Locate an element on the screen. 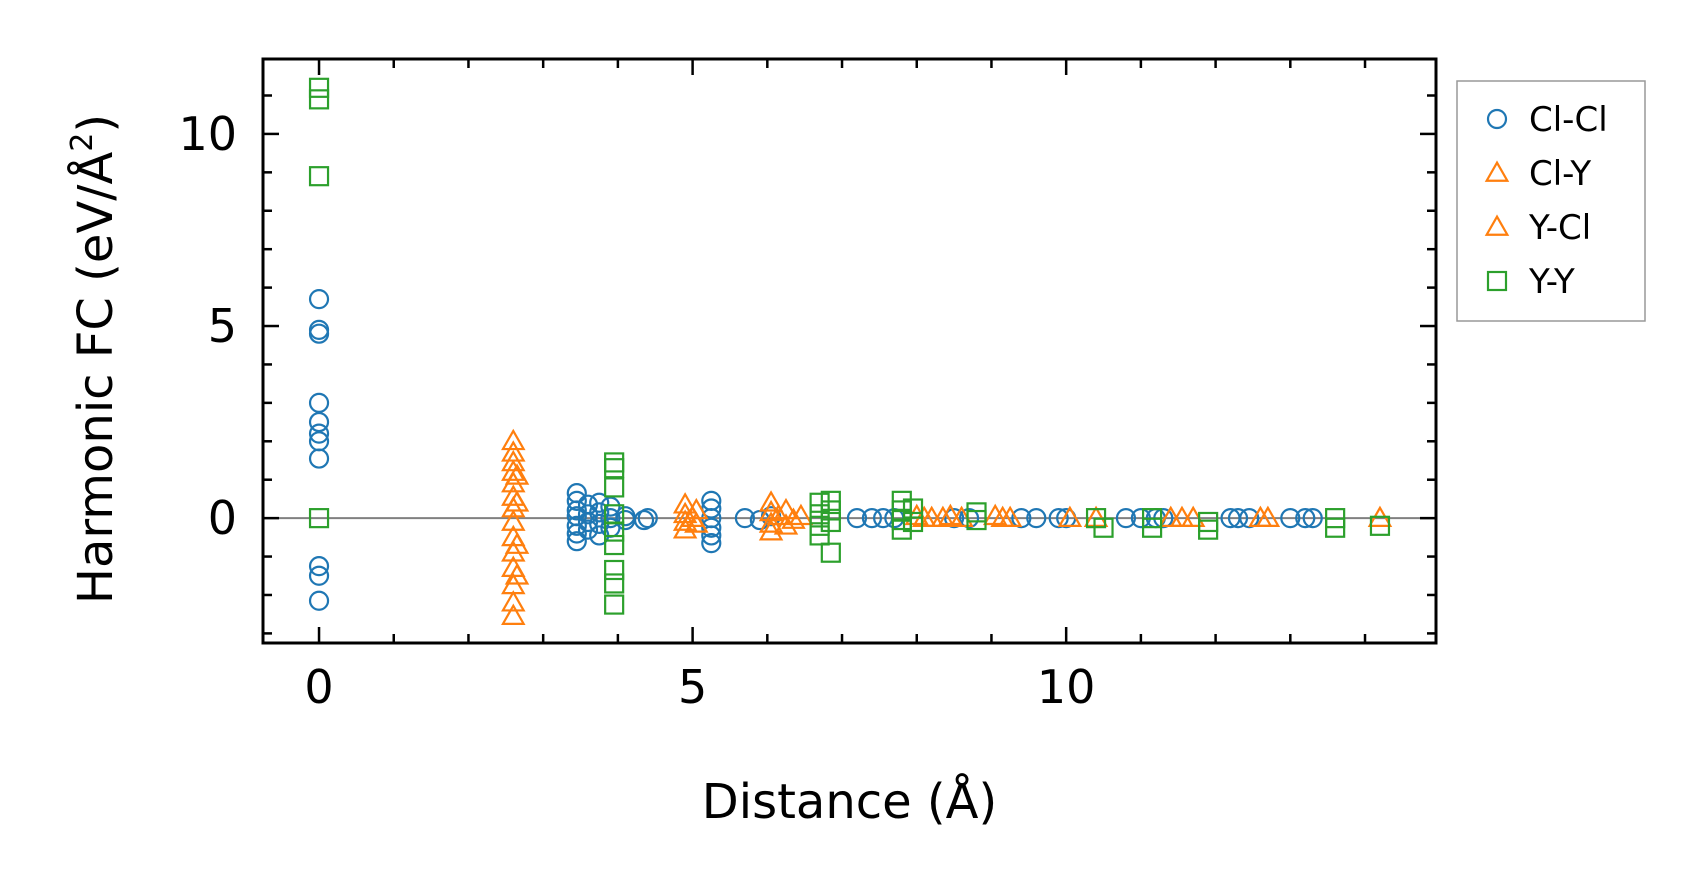  series-cl-y is located at coordinates (947, 526).